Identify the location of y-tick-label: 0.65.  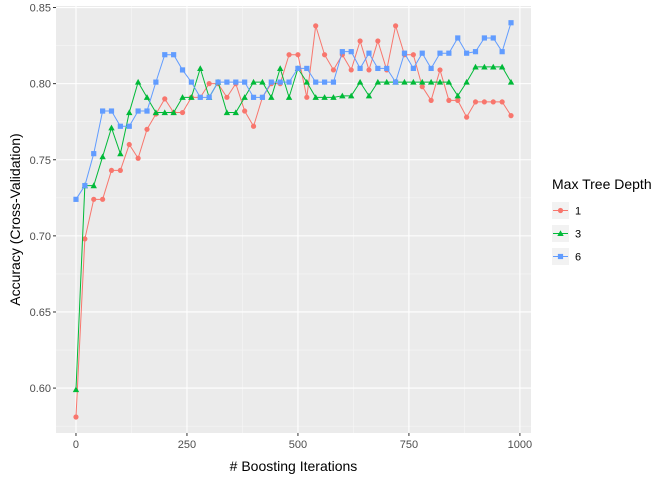
(40, 313).